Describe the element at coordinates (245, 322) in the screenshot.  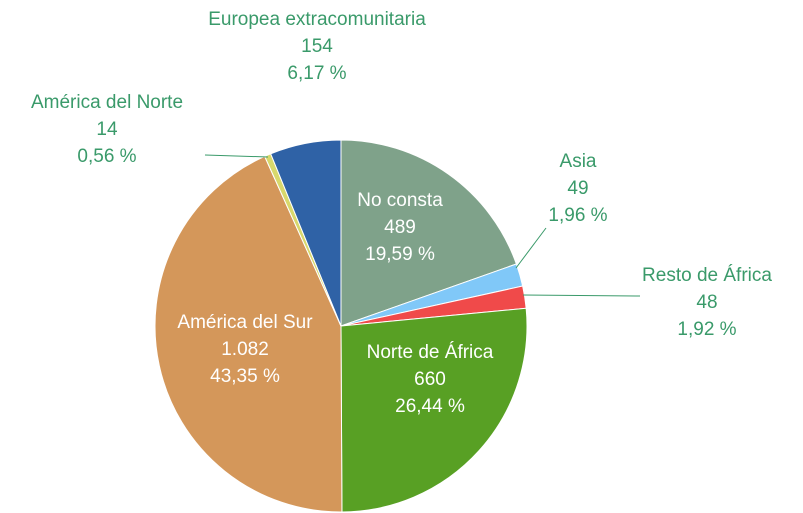
I see `slice-label: América del Sur` at that location.